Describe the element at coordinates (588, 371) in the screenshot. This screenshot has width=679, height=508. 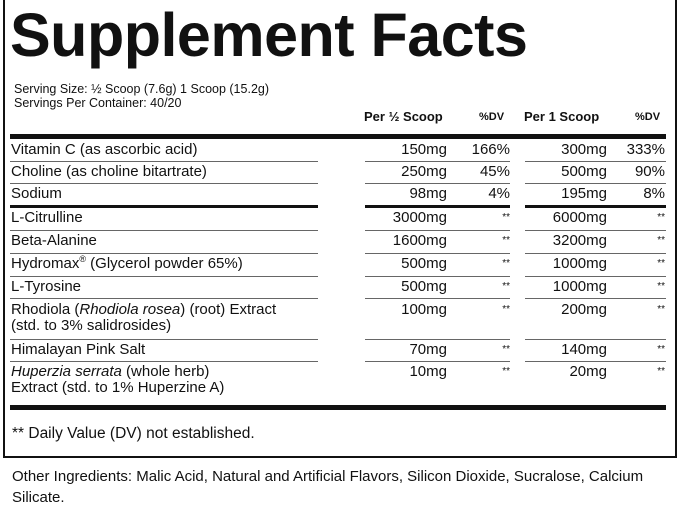
I see `amount-one: 20mg` at that location.